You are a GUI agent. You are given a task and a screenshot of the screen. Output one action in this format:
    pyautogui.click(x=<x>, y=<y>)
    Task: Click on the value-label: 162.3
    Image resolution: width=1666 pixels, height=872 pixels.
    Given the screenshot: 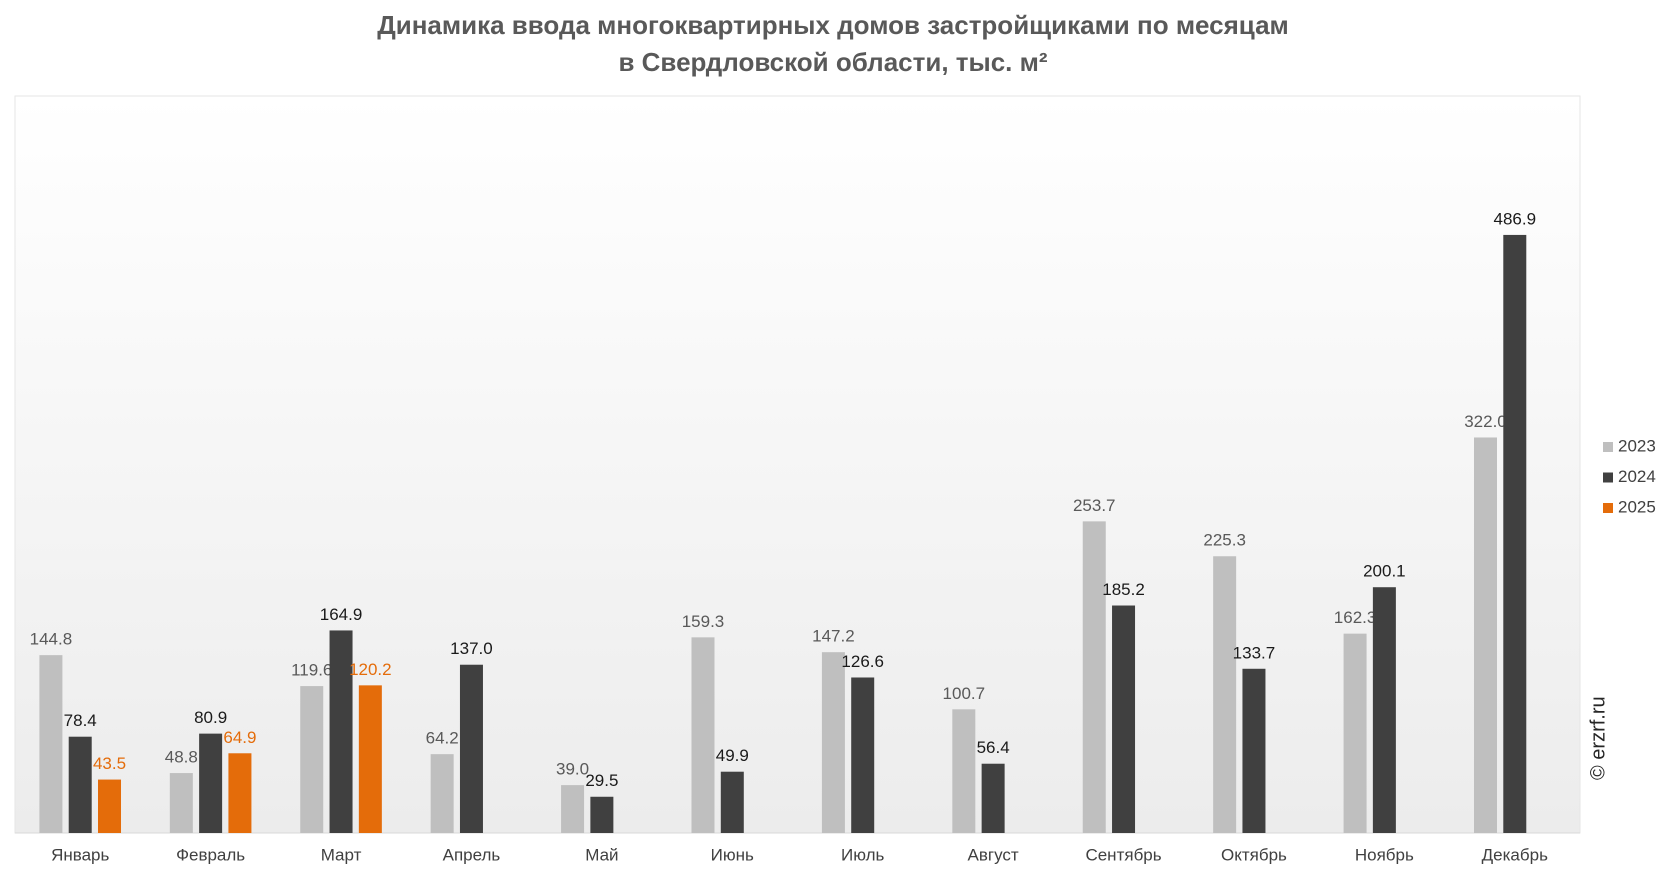 What is the action you would take?
    pyautogui.click(x=1355, y=617)
    